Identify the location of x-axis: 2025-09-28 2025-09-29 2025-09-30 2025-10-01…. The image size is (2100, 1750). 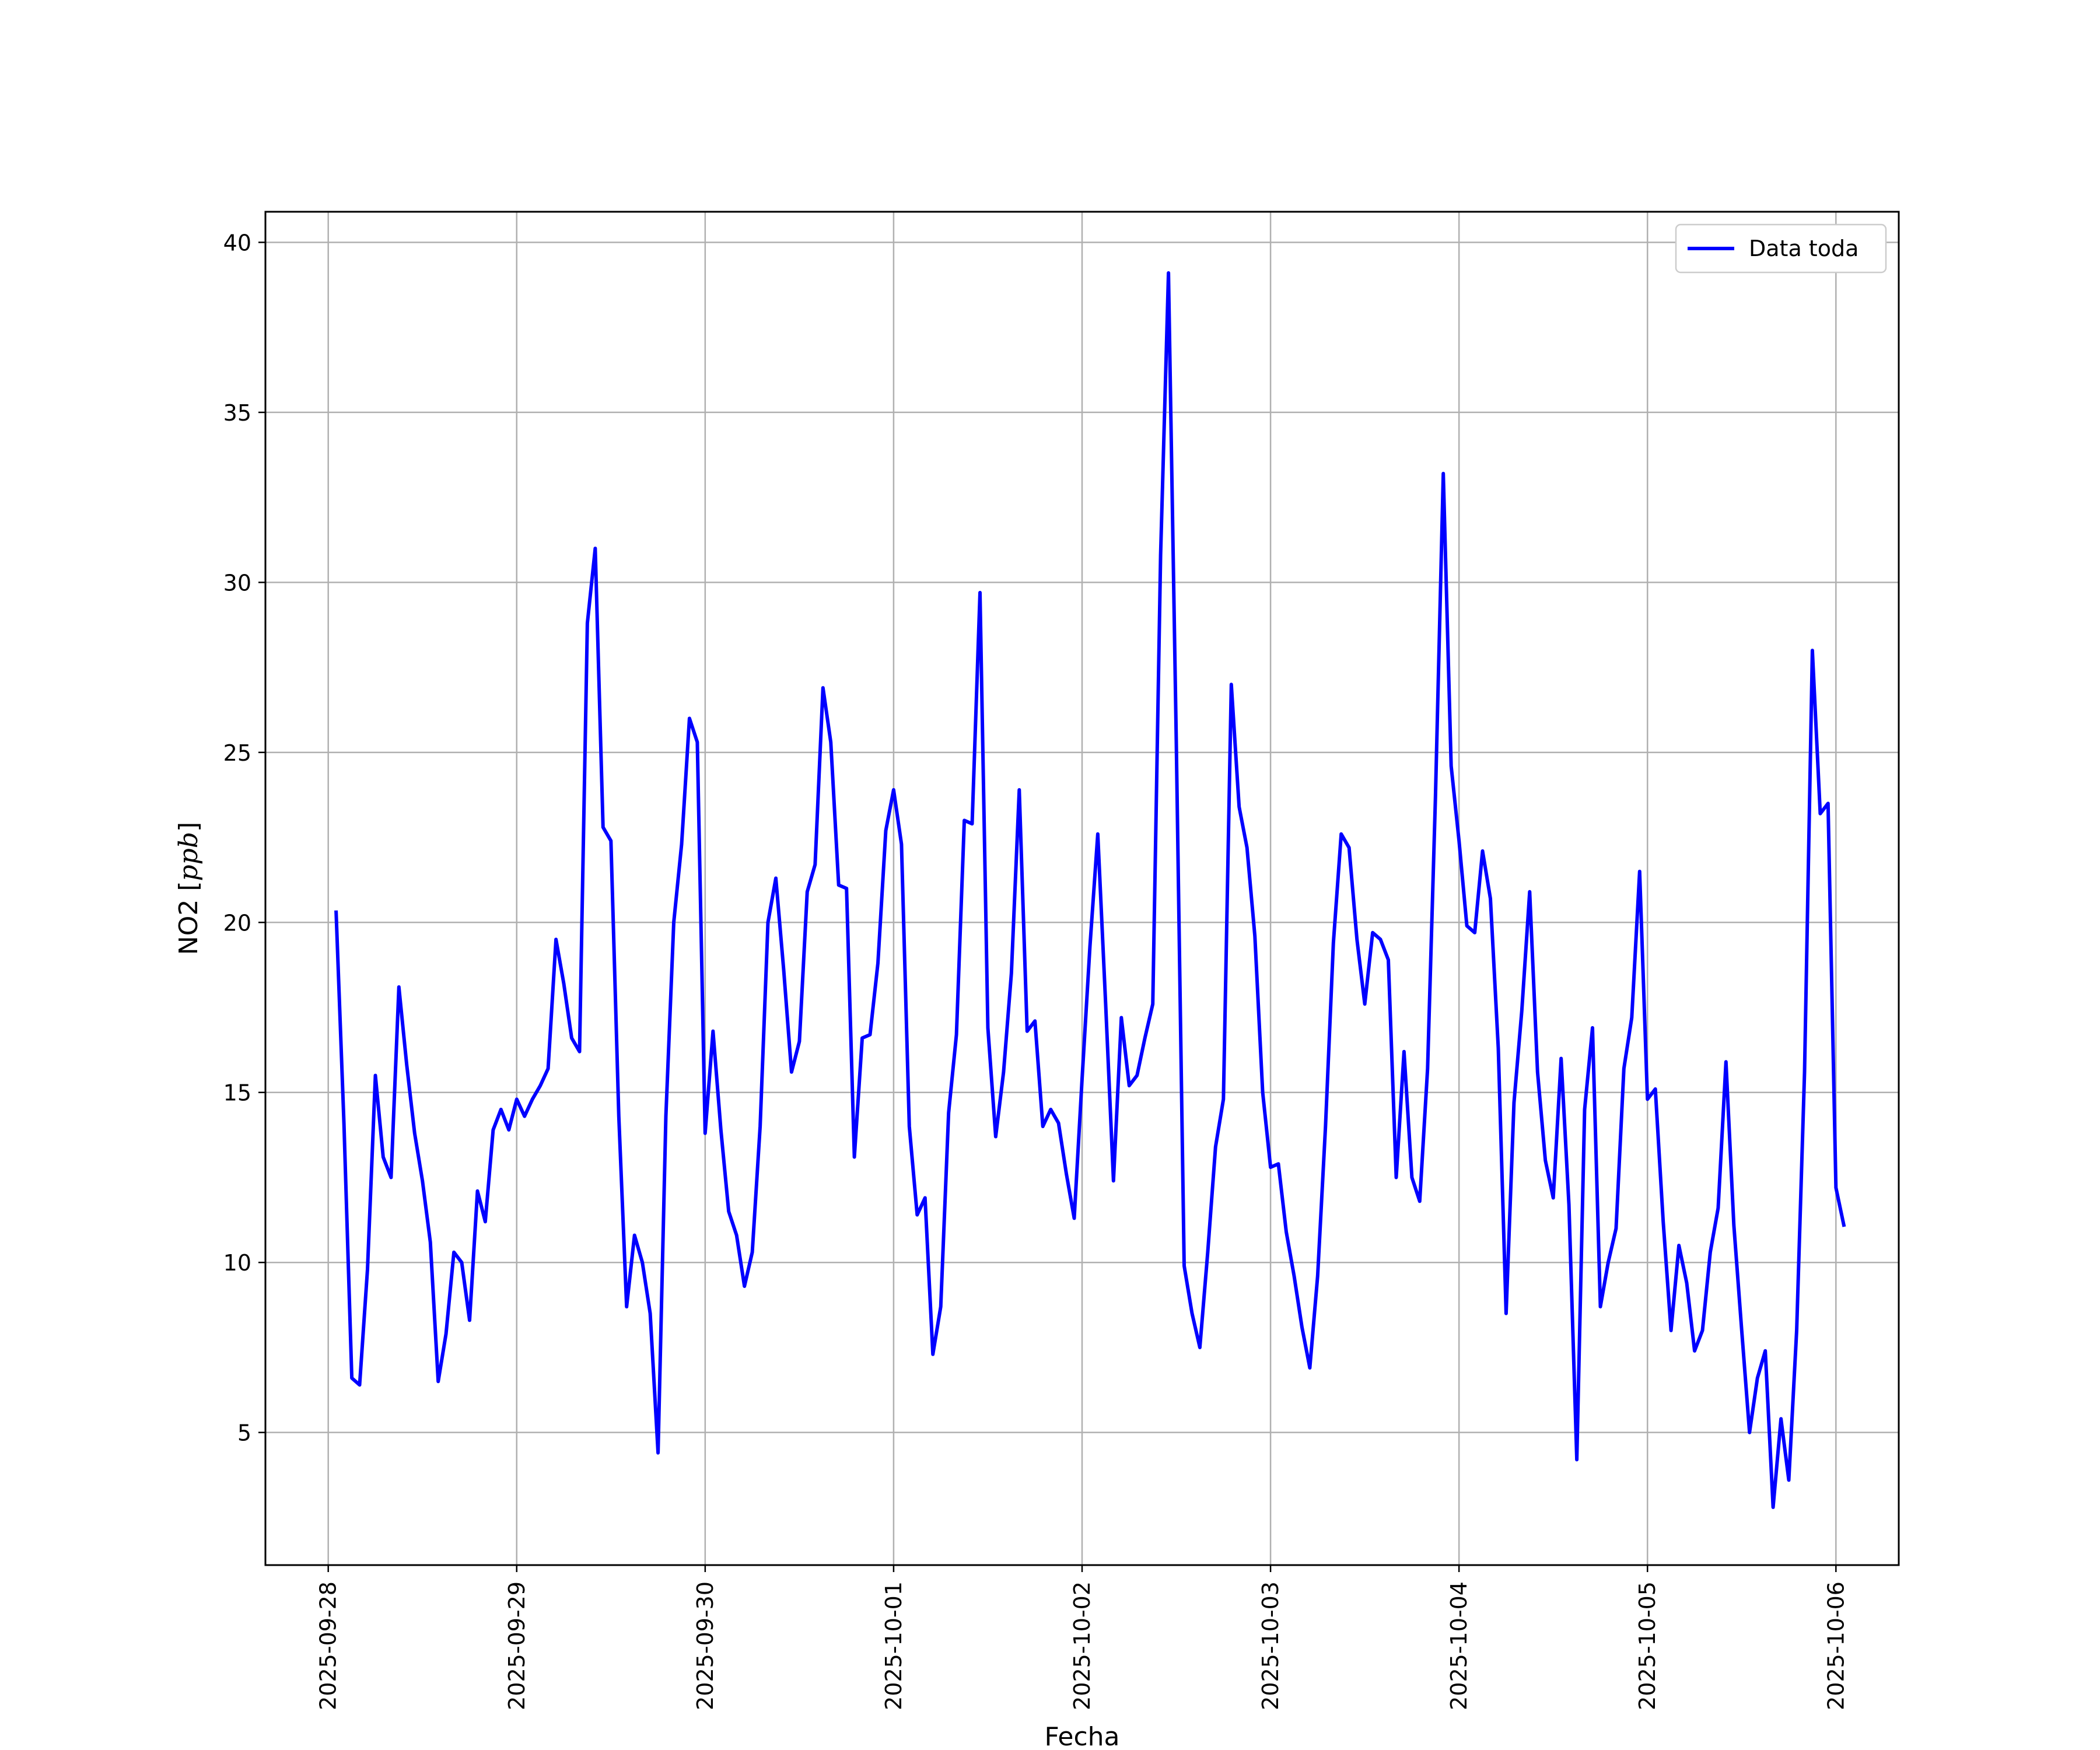
(1082, 1637).